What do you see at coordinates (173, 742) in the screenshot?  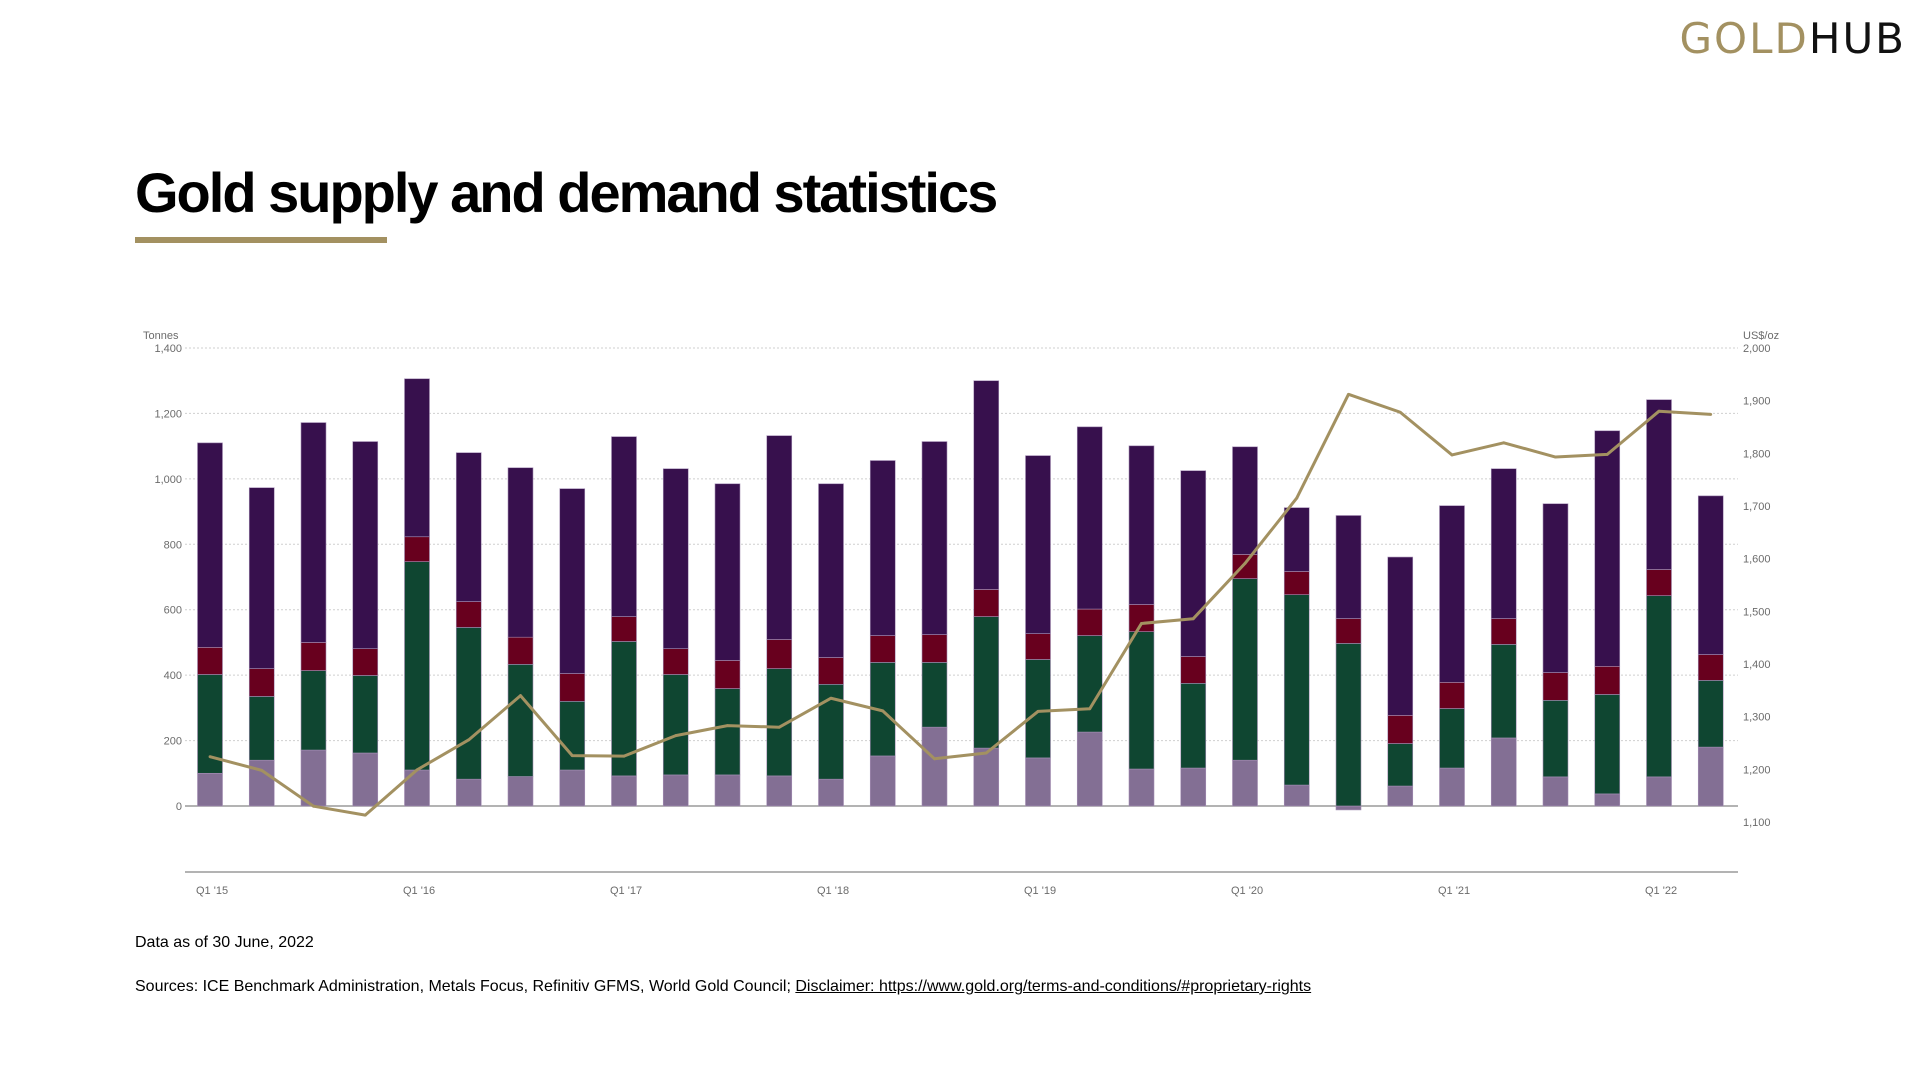 I see `y-tick-label: 200` at bounding box center [173, 742].